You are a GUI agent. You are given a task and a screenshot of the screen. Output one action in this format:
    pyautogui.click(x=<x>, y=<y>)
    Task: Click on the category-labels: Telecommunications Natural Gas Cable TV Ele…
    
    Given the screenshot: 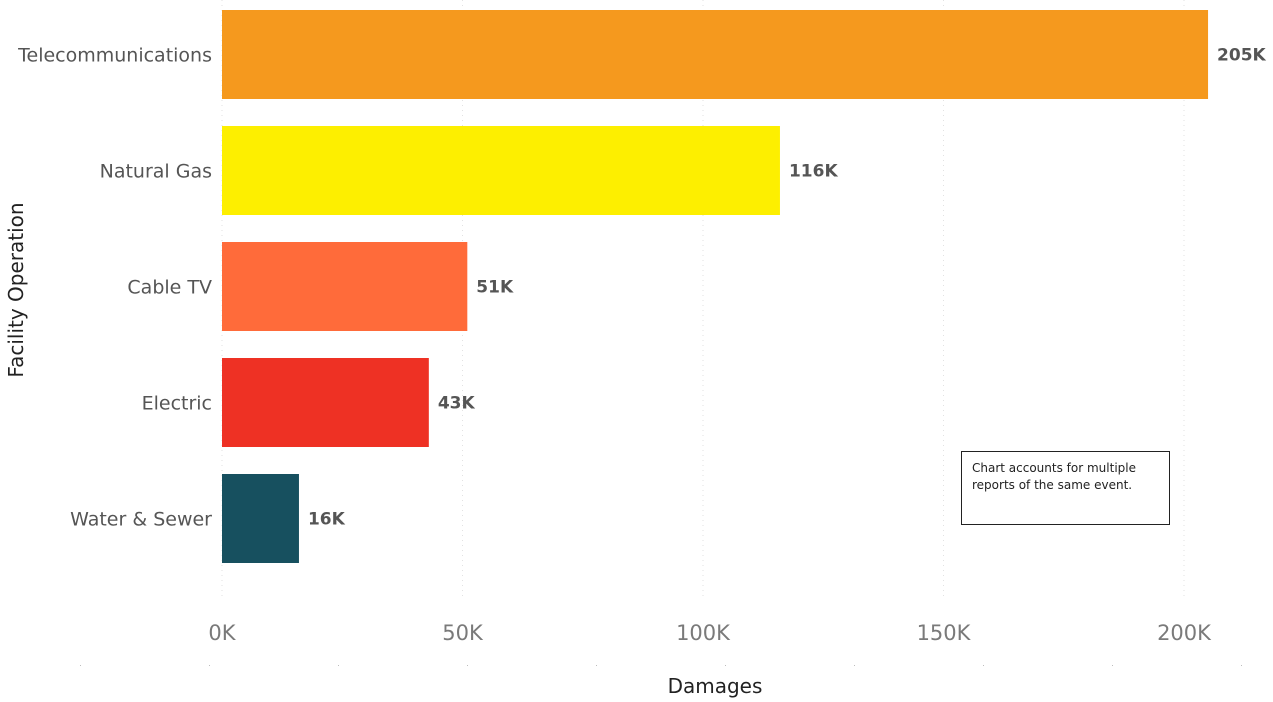 What is the action you would take?
    pyautogui.click(x=114, y=288)
    